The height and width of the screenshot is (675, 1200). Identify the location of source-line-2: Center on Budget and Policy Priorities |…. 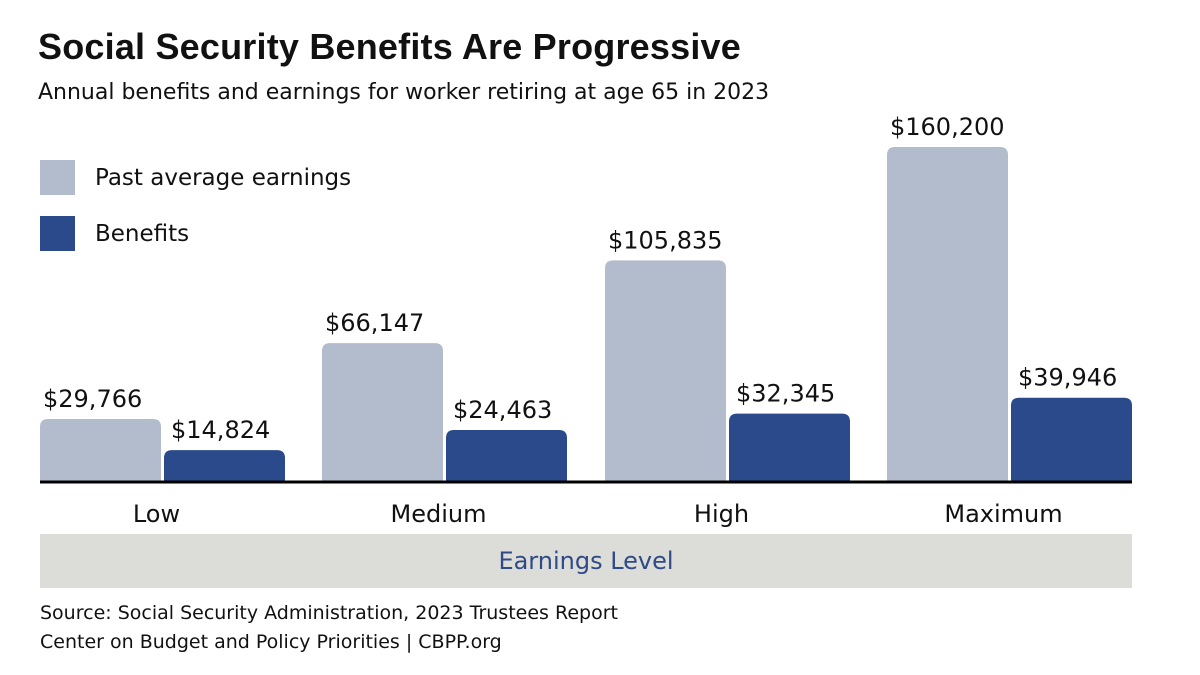
(271, 642).